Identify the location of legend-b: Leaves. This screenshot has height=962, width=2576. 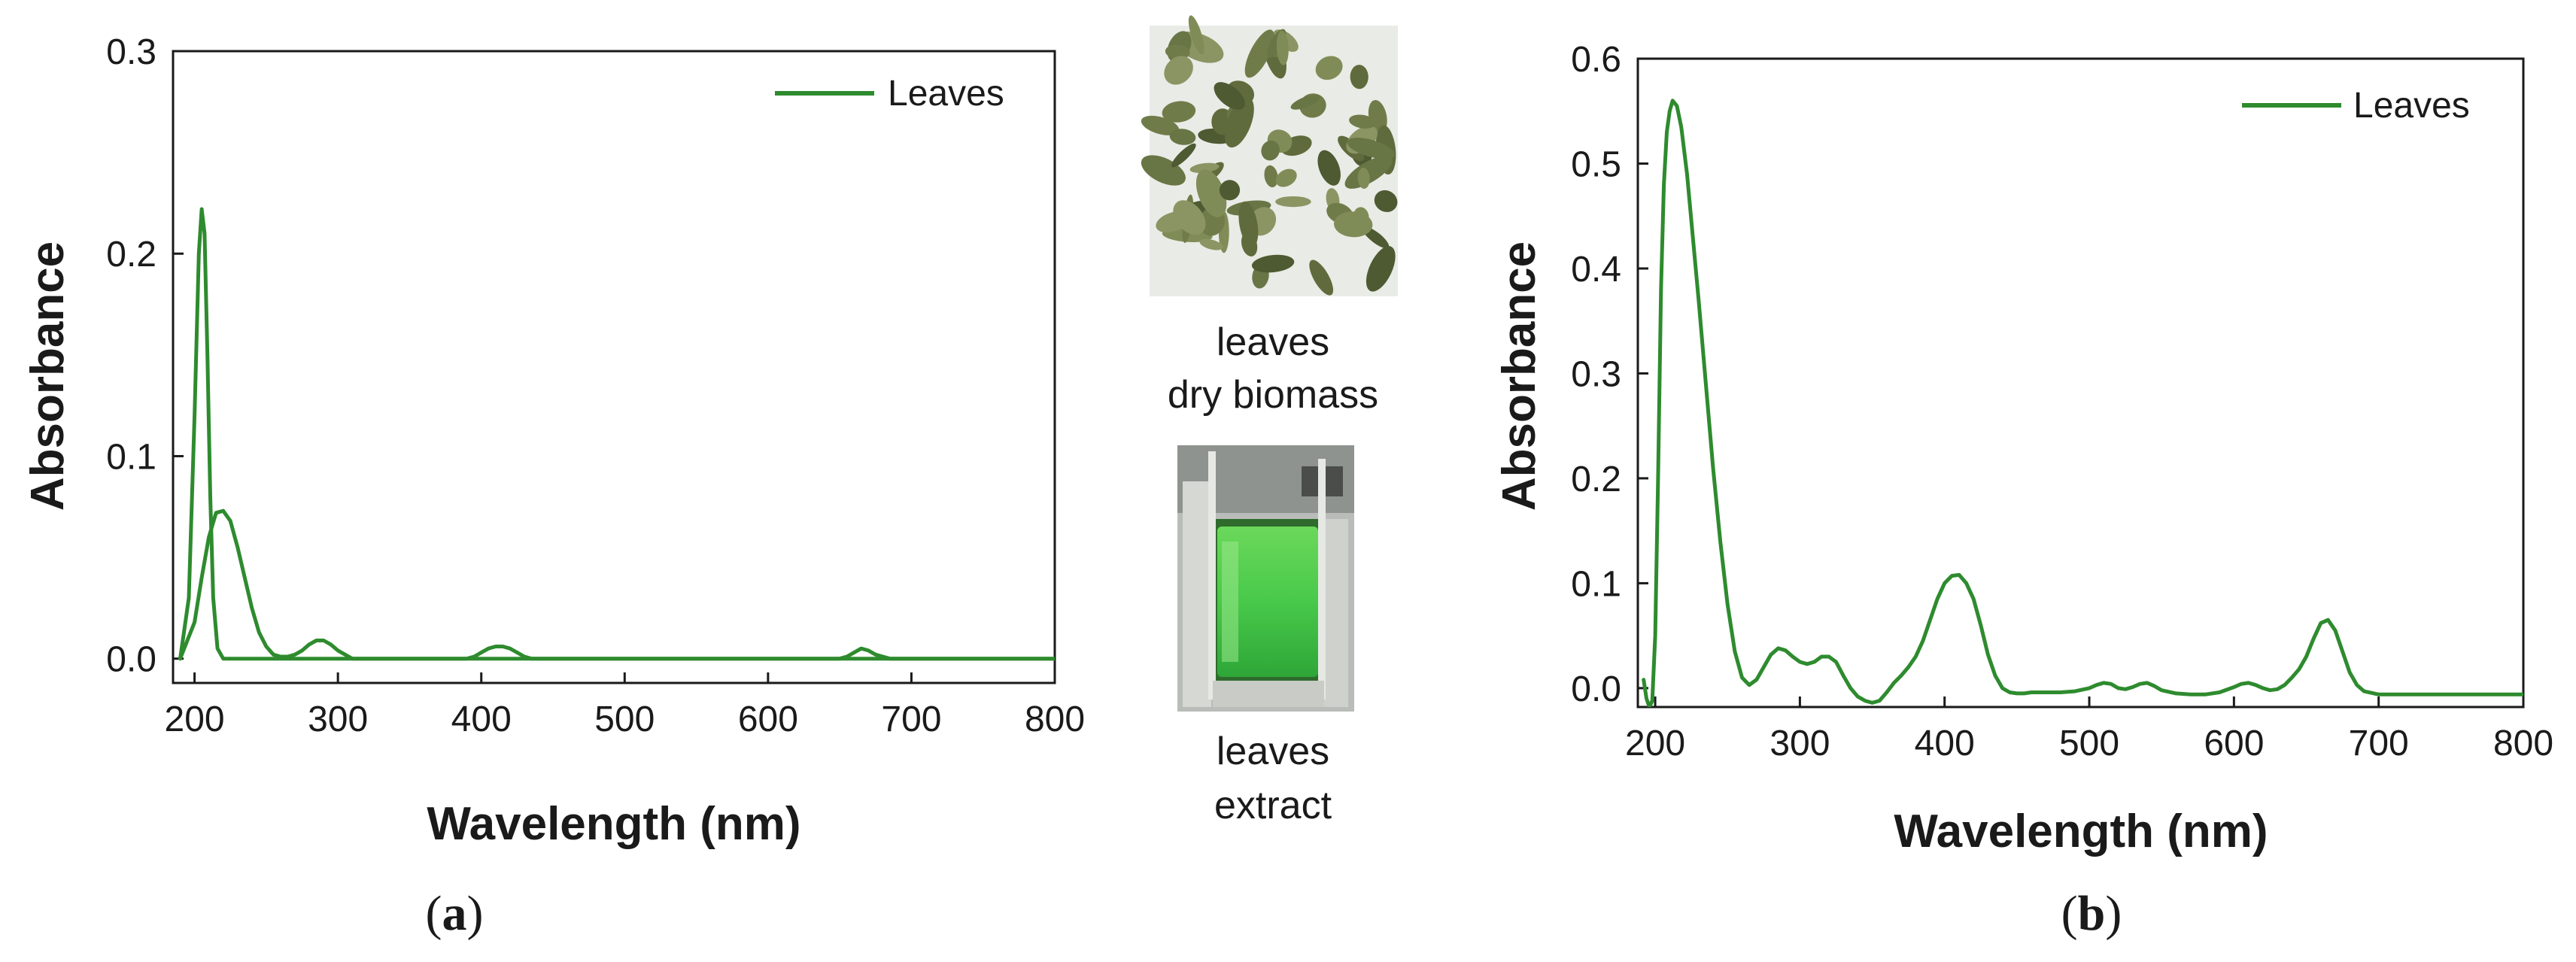
(2356, 106).